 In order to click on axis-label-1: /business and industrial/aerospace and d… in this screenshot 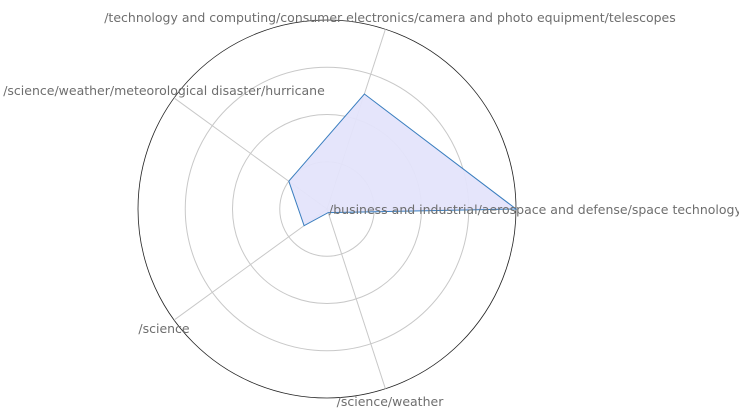, I will do `click(534, 209)`.